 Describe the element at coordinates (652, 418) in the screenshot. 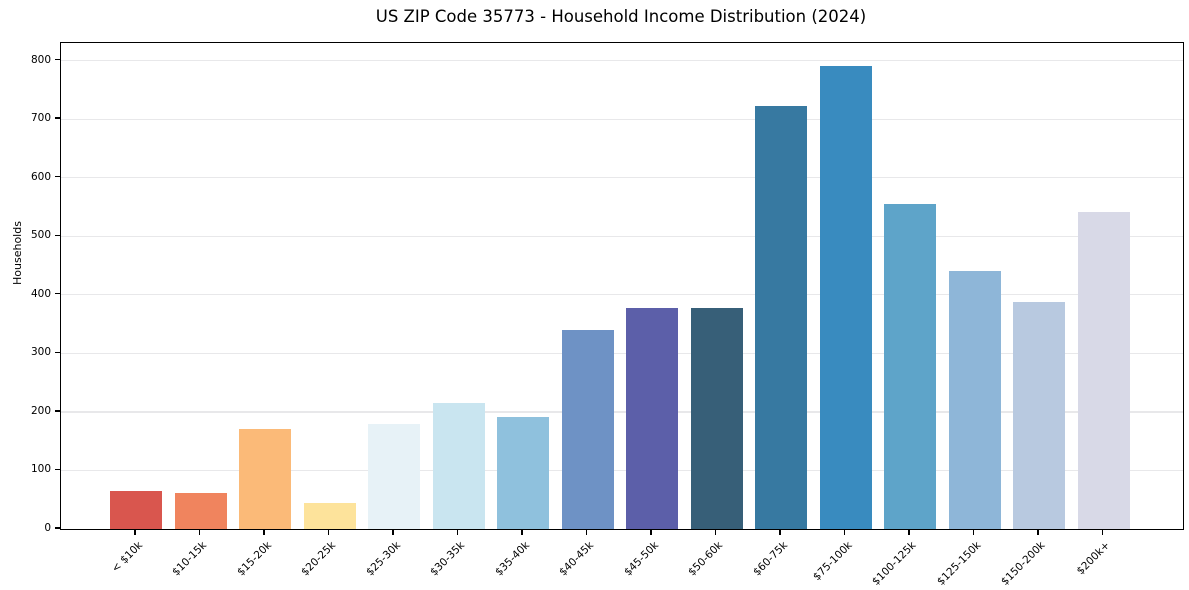

I see `bar-45-50k` at that location.